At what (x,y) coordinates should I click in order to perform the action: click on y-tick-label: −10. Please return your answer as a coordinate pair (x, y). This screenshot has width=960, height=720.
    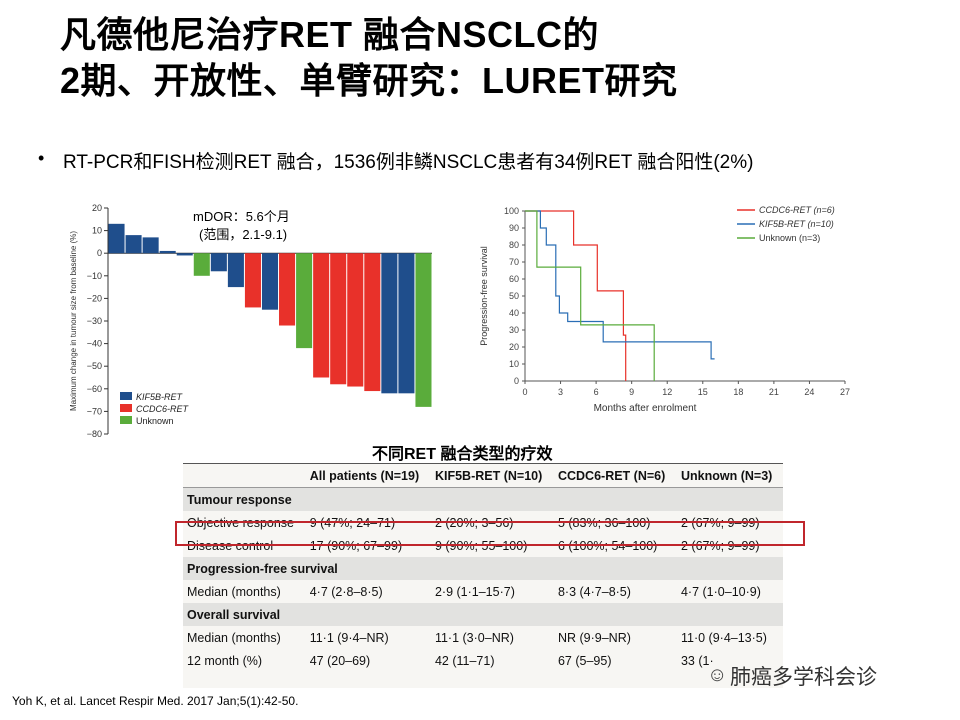
    Looking at the image, I should click on (94, 276).